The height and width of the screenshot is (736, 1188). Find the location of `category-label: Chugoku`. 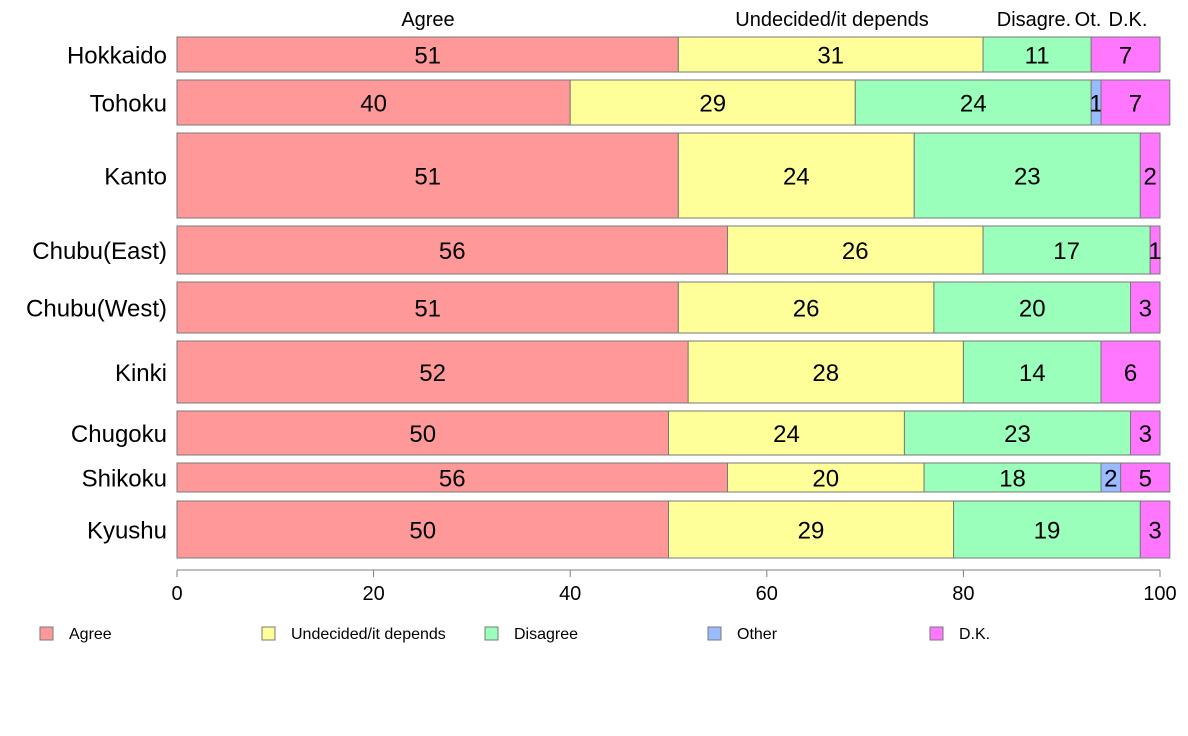

category-label: Chugoku is located at coordinates (119, 434).